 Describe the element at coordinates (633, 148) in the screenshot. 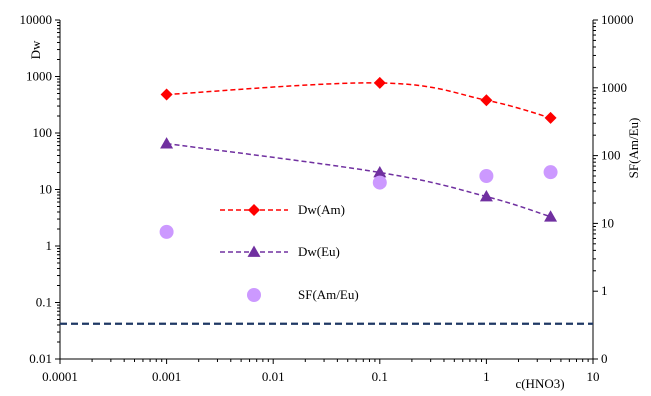

I see `y-right-axis-title: SF(Am/Eu)` at that location.